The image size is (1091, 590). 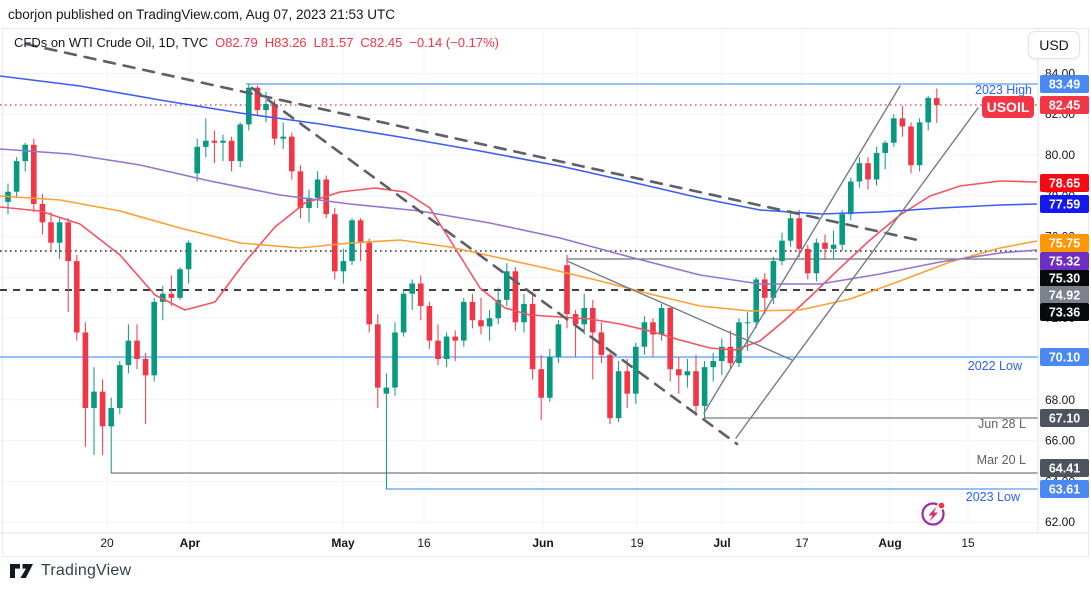 What do you see at coordinates (454, 42) in the screenshot?
I see `price-change: −0.14 (−0.17%)` at bounding box center [454, 42].